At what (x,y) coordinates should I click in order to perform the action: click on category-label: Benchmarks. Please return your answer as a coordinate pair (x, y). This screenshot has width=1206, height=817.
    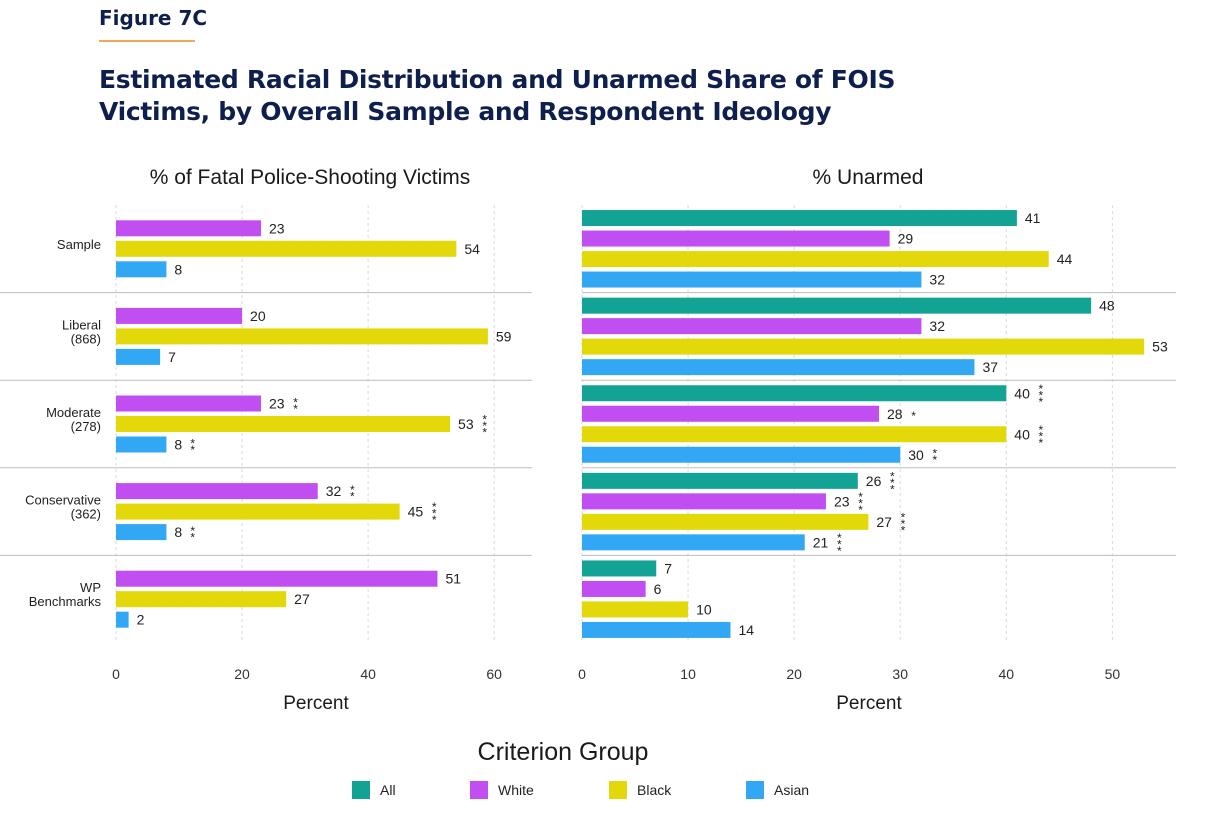
    Looking at the image, I should click on (65, 601).